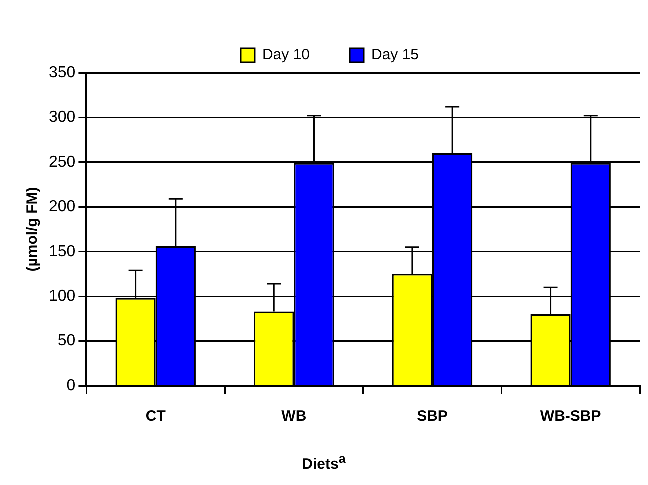 This screenshot has width=648, height=485. I want to click on x-tick-label: WB, so click(294, 417).